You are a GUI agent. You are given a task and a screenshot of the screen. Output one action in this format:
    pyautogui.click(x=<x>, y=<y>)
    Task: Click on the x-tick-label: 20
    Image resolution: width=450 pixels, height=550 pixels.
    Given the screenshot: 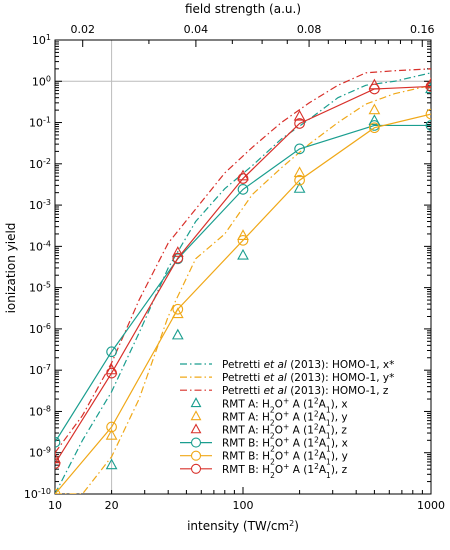 What is the action you would take?
    pyautogui.click(x=112, y=505)
    